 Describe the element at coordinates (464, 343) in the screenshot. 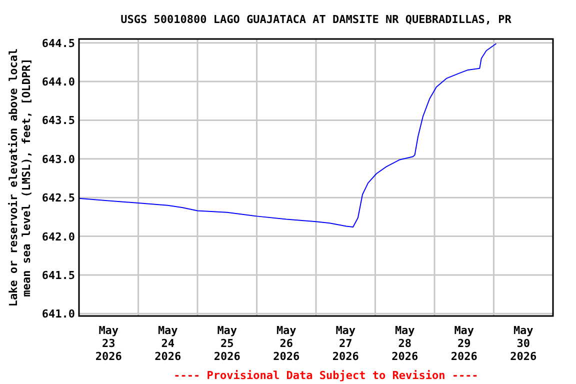

I see `x-tick-label: May 29 2026` at that location.